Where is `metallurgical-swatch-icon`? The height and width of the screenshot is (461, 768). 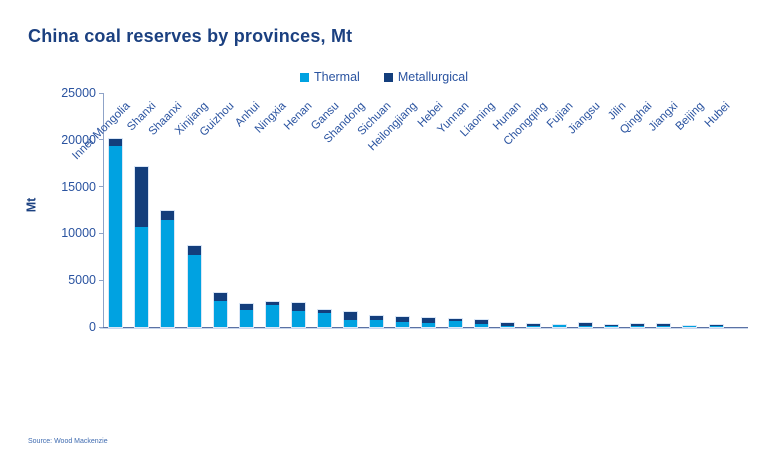 metallurgical-swatch-icon is located at coordinates (388, 77).